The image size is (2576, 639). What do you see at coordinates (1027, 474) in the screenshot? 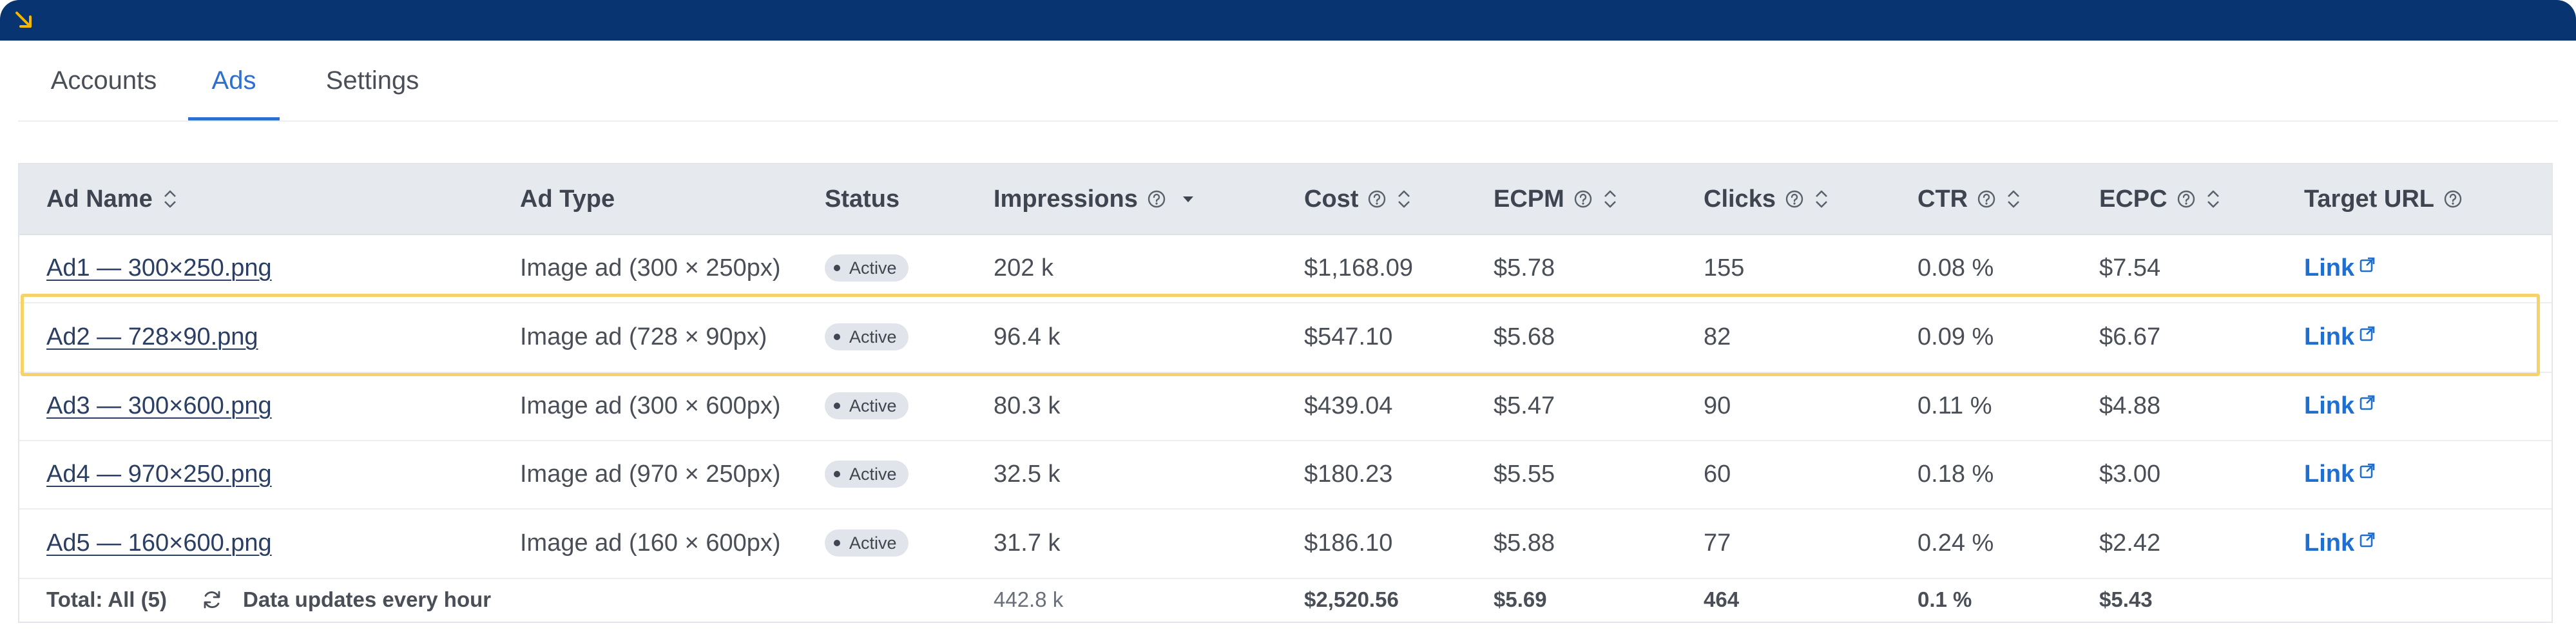
I see `impressions-value: 32.5 k` at bounding box center [1027, 474].